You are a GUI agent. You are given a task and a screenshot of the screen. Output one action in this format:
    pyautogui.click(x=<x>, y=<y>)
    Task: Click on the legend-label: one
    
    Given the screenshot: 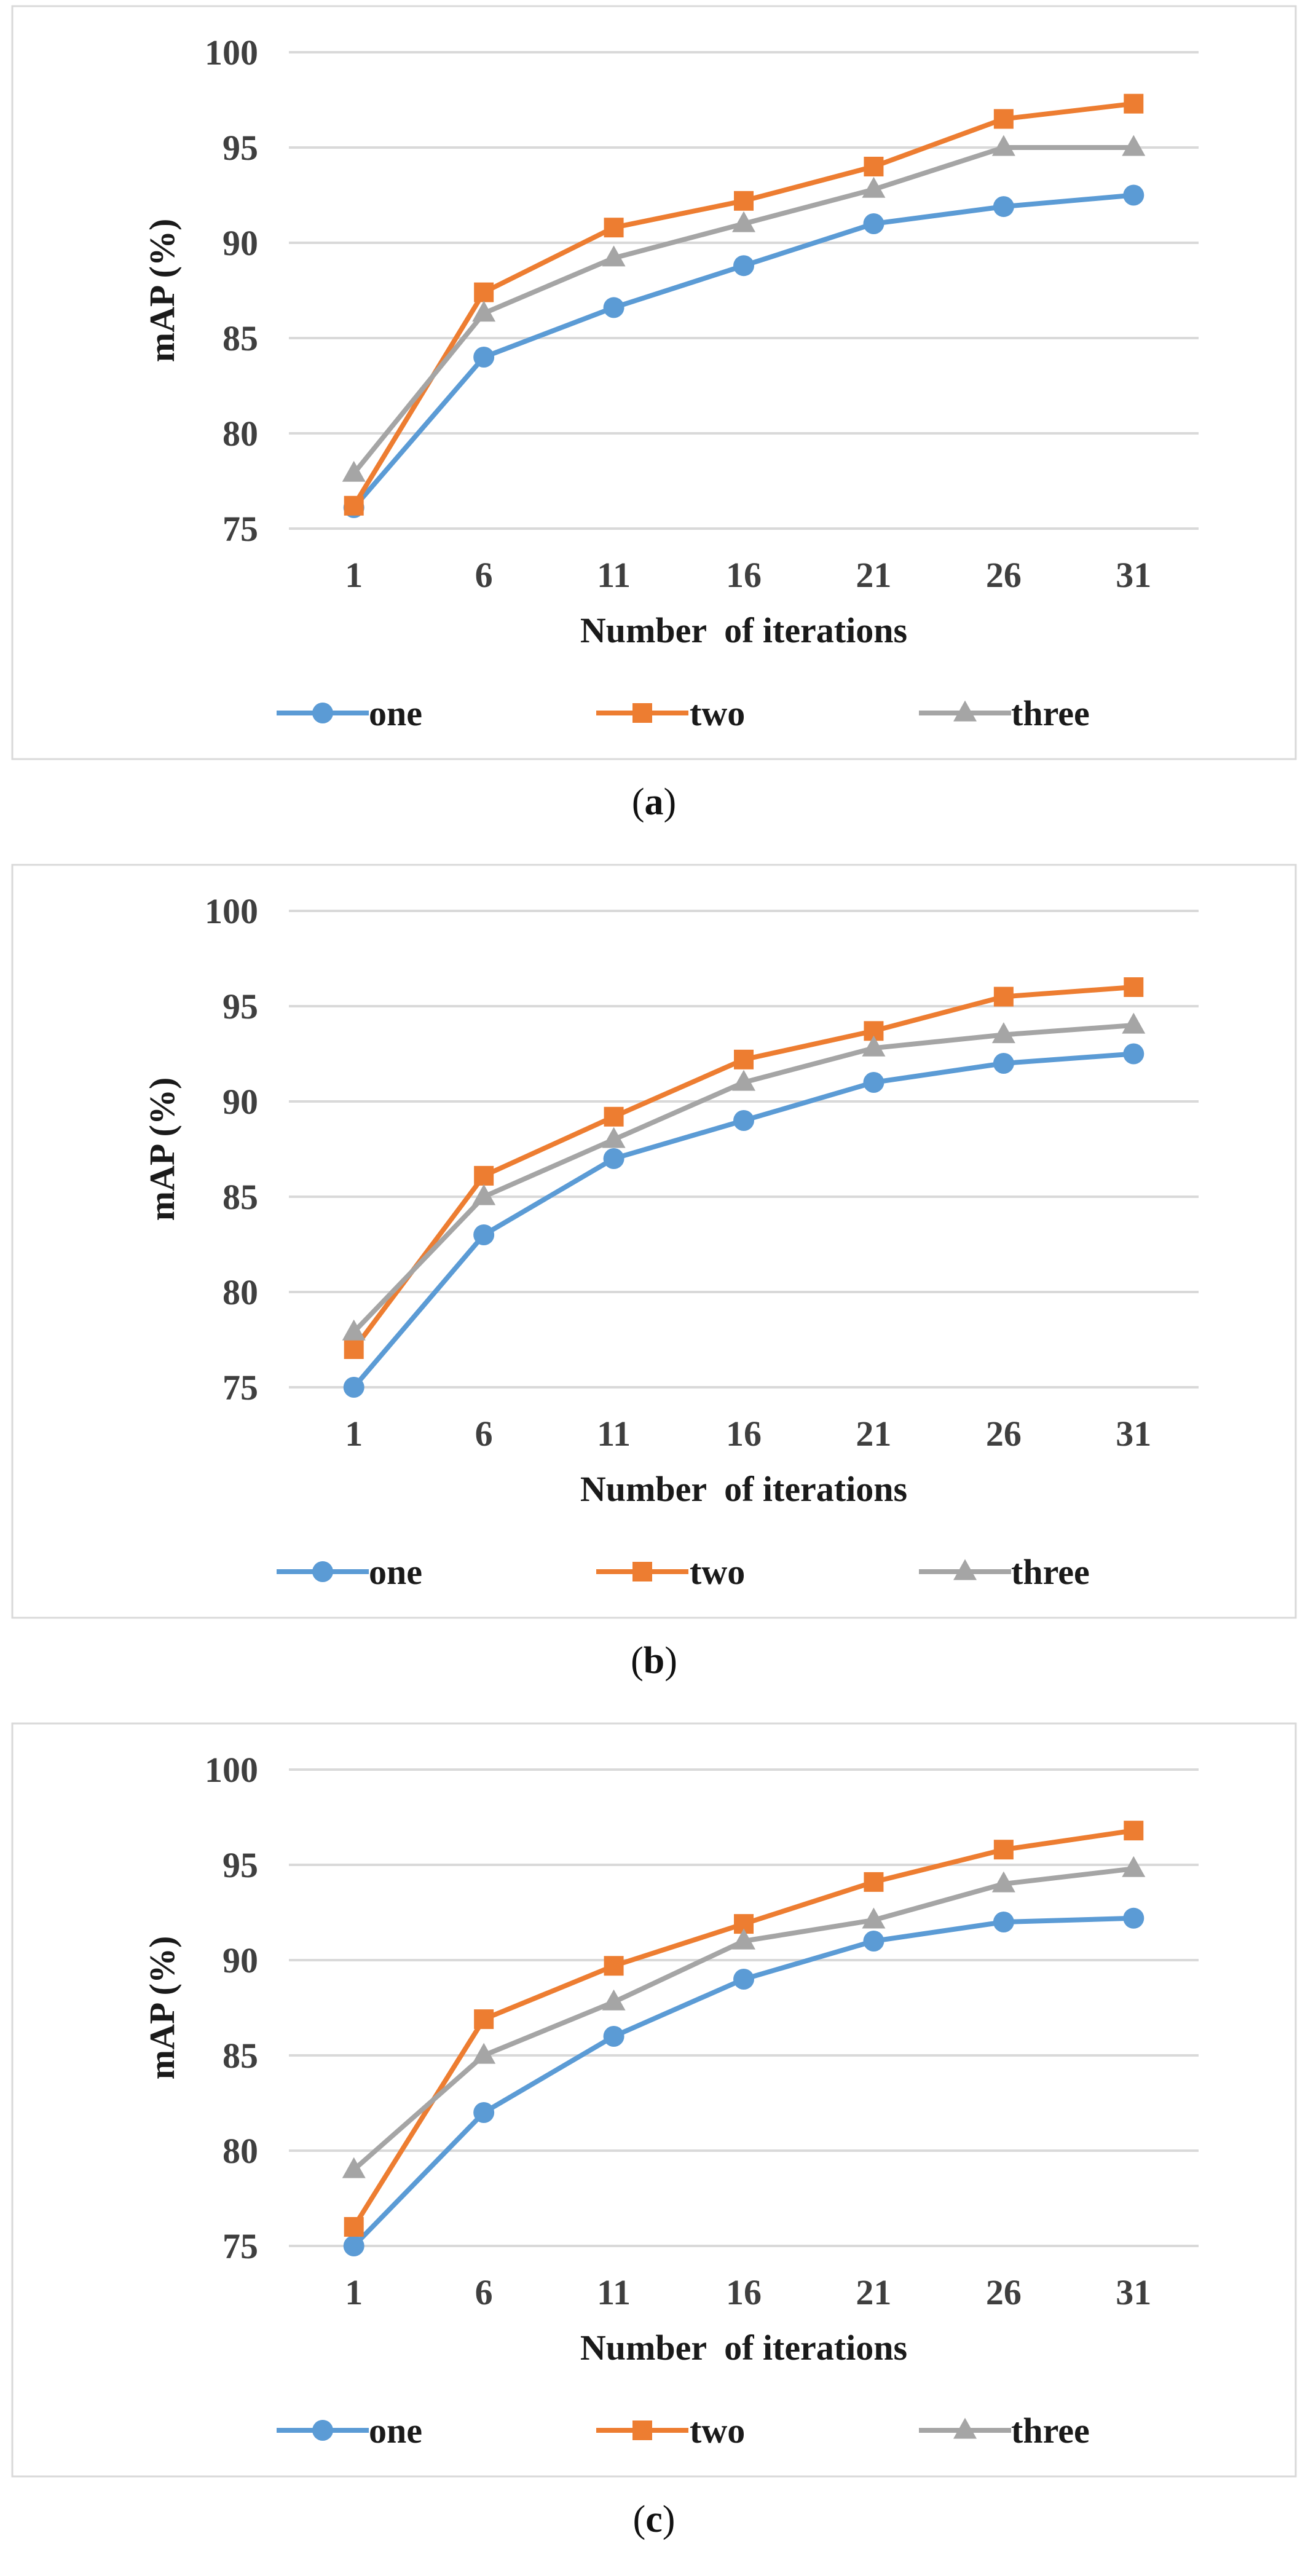 What is the action you would take?
    pyautogui.click(x=395, y=713)
    